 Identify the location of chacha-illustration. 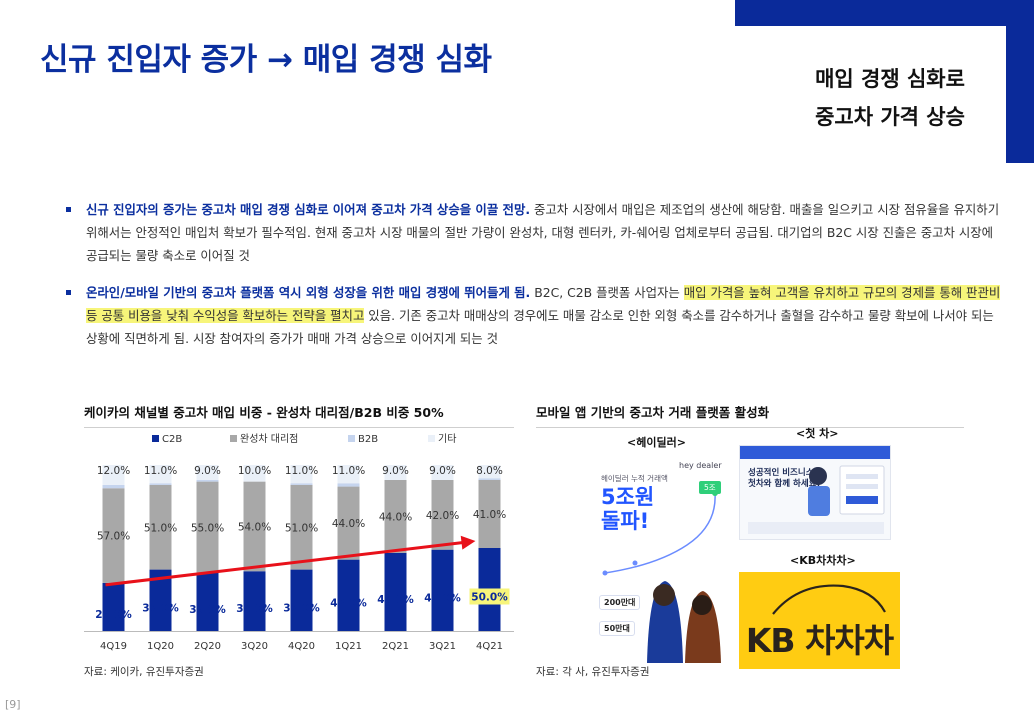
(816, 499).